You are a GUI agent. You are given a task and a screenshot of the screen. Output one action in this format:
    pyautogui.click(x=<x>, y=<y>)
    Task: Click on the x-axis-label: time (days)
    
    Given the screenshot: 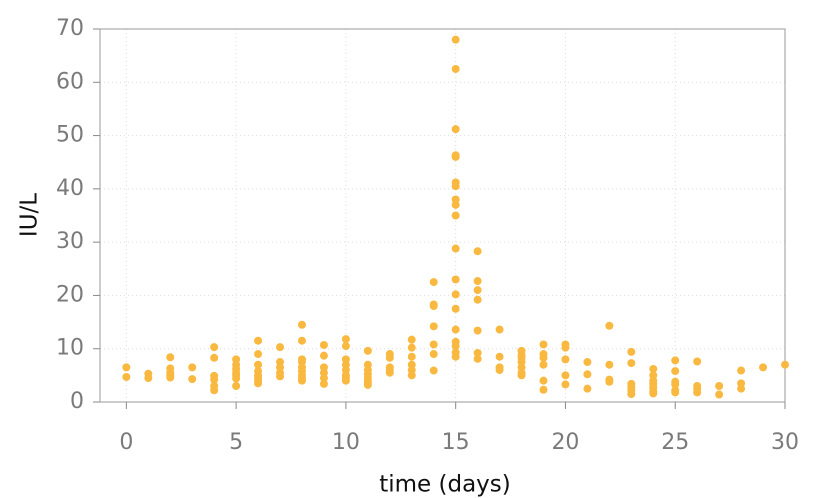 What is the action you would take?
    pyautogui.click(x=445, y=485)
    